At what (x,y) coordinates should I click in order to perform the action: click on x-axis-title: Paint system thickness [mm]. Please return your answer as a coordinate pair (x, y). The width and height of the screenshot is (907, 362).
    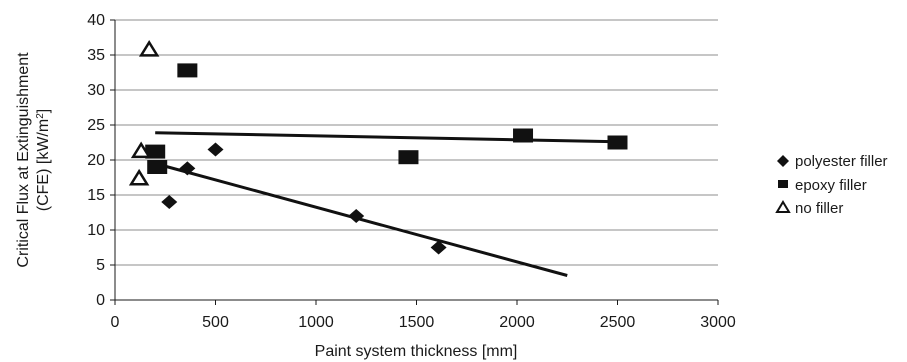
    Looking at the image, I should click on (416, 351).